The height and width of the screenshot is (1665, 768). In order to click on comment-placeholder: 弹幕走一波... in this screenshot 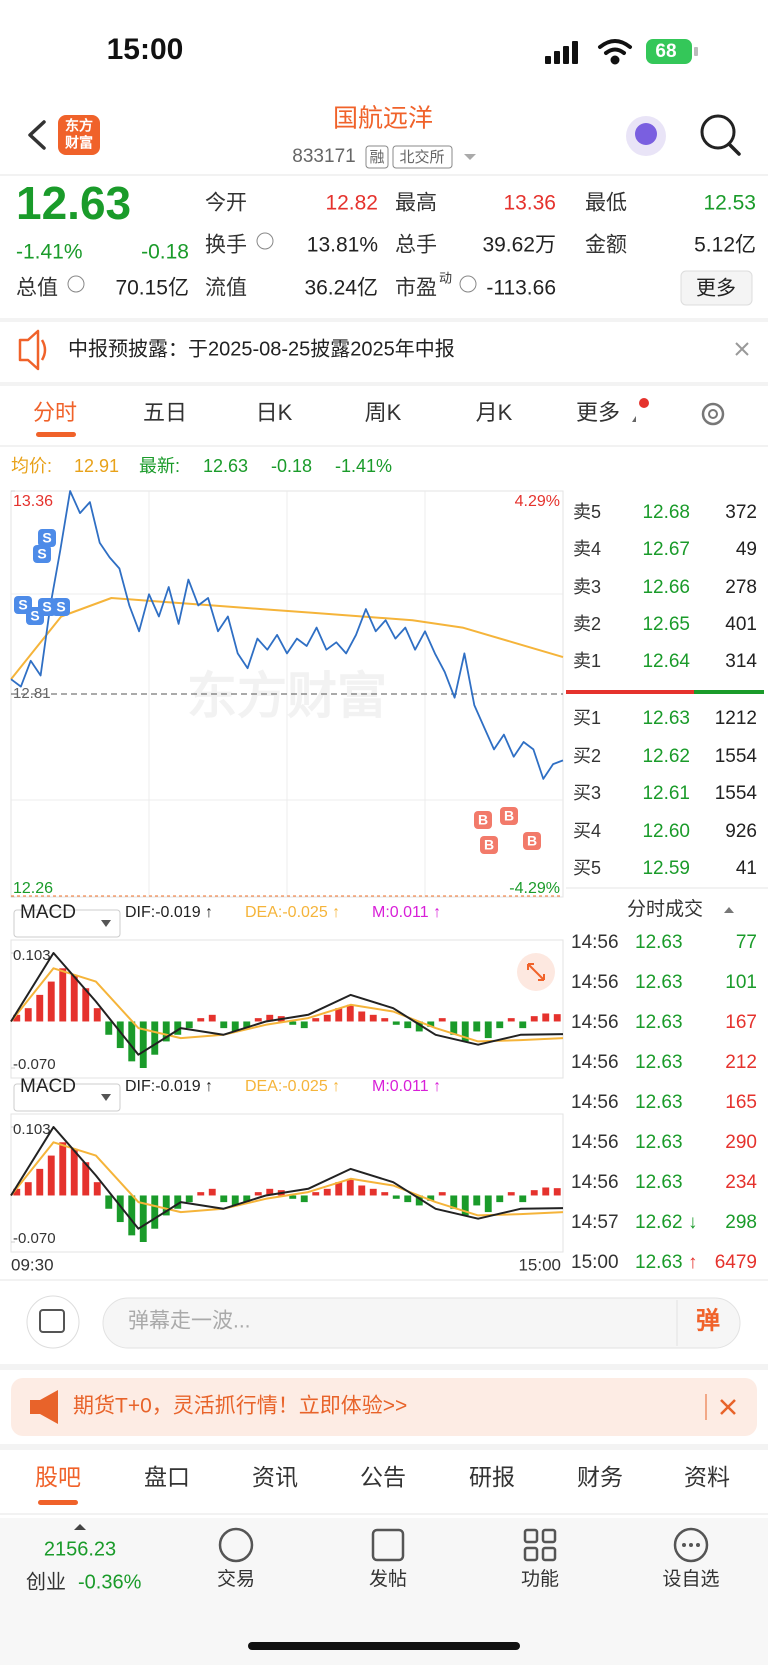, I will do `click(189, 1321)`.